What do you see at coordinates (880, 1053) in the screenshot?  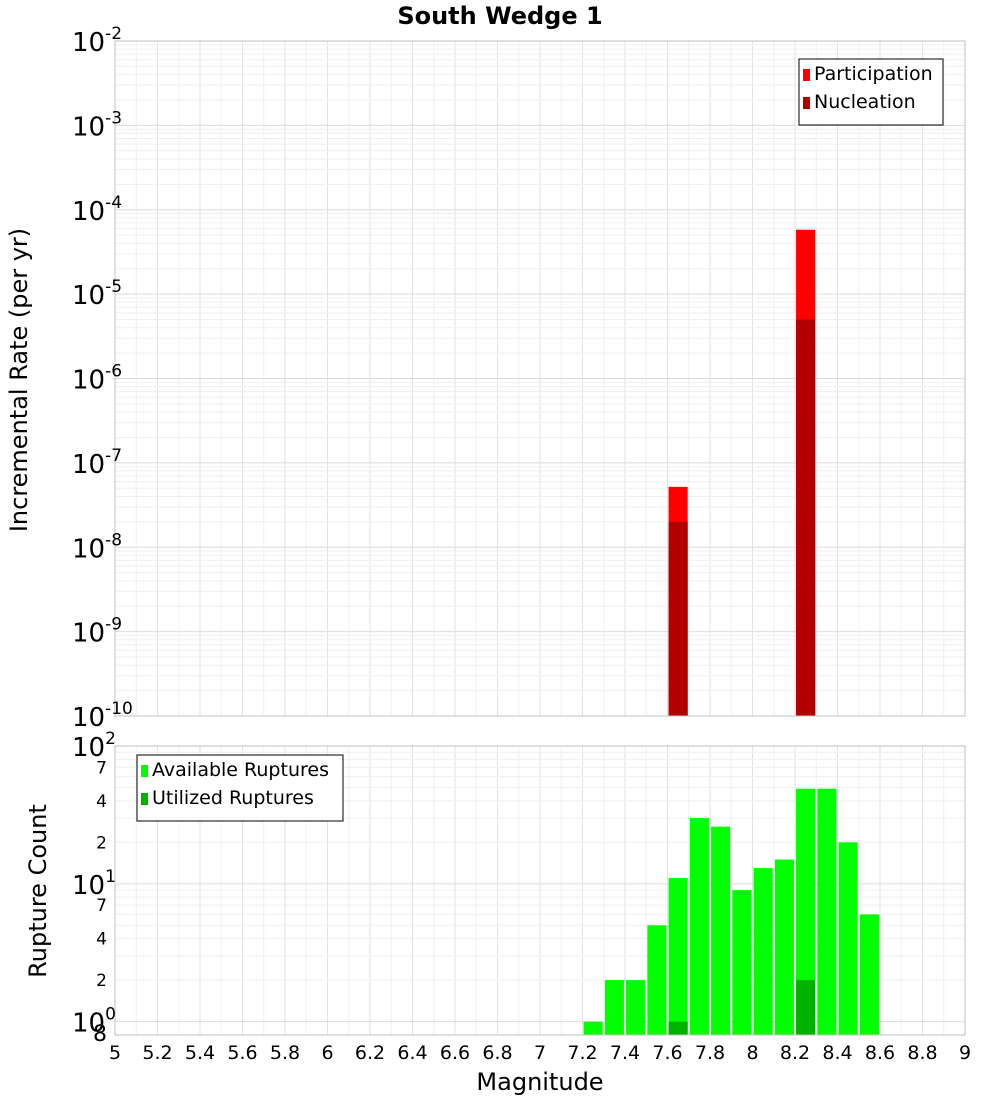 I see `x-tick-label: 8.6` at bounding box center [880, 1053].